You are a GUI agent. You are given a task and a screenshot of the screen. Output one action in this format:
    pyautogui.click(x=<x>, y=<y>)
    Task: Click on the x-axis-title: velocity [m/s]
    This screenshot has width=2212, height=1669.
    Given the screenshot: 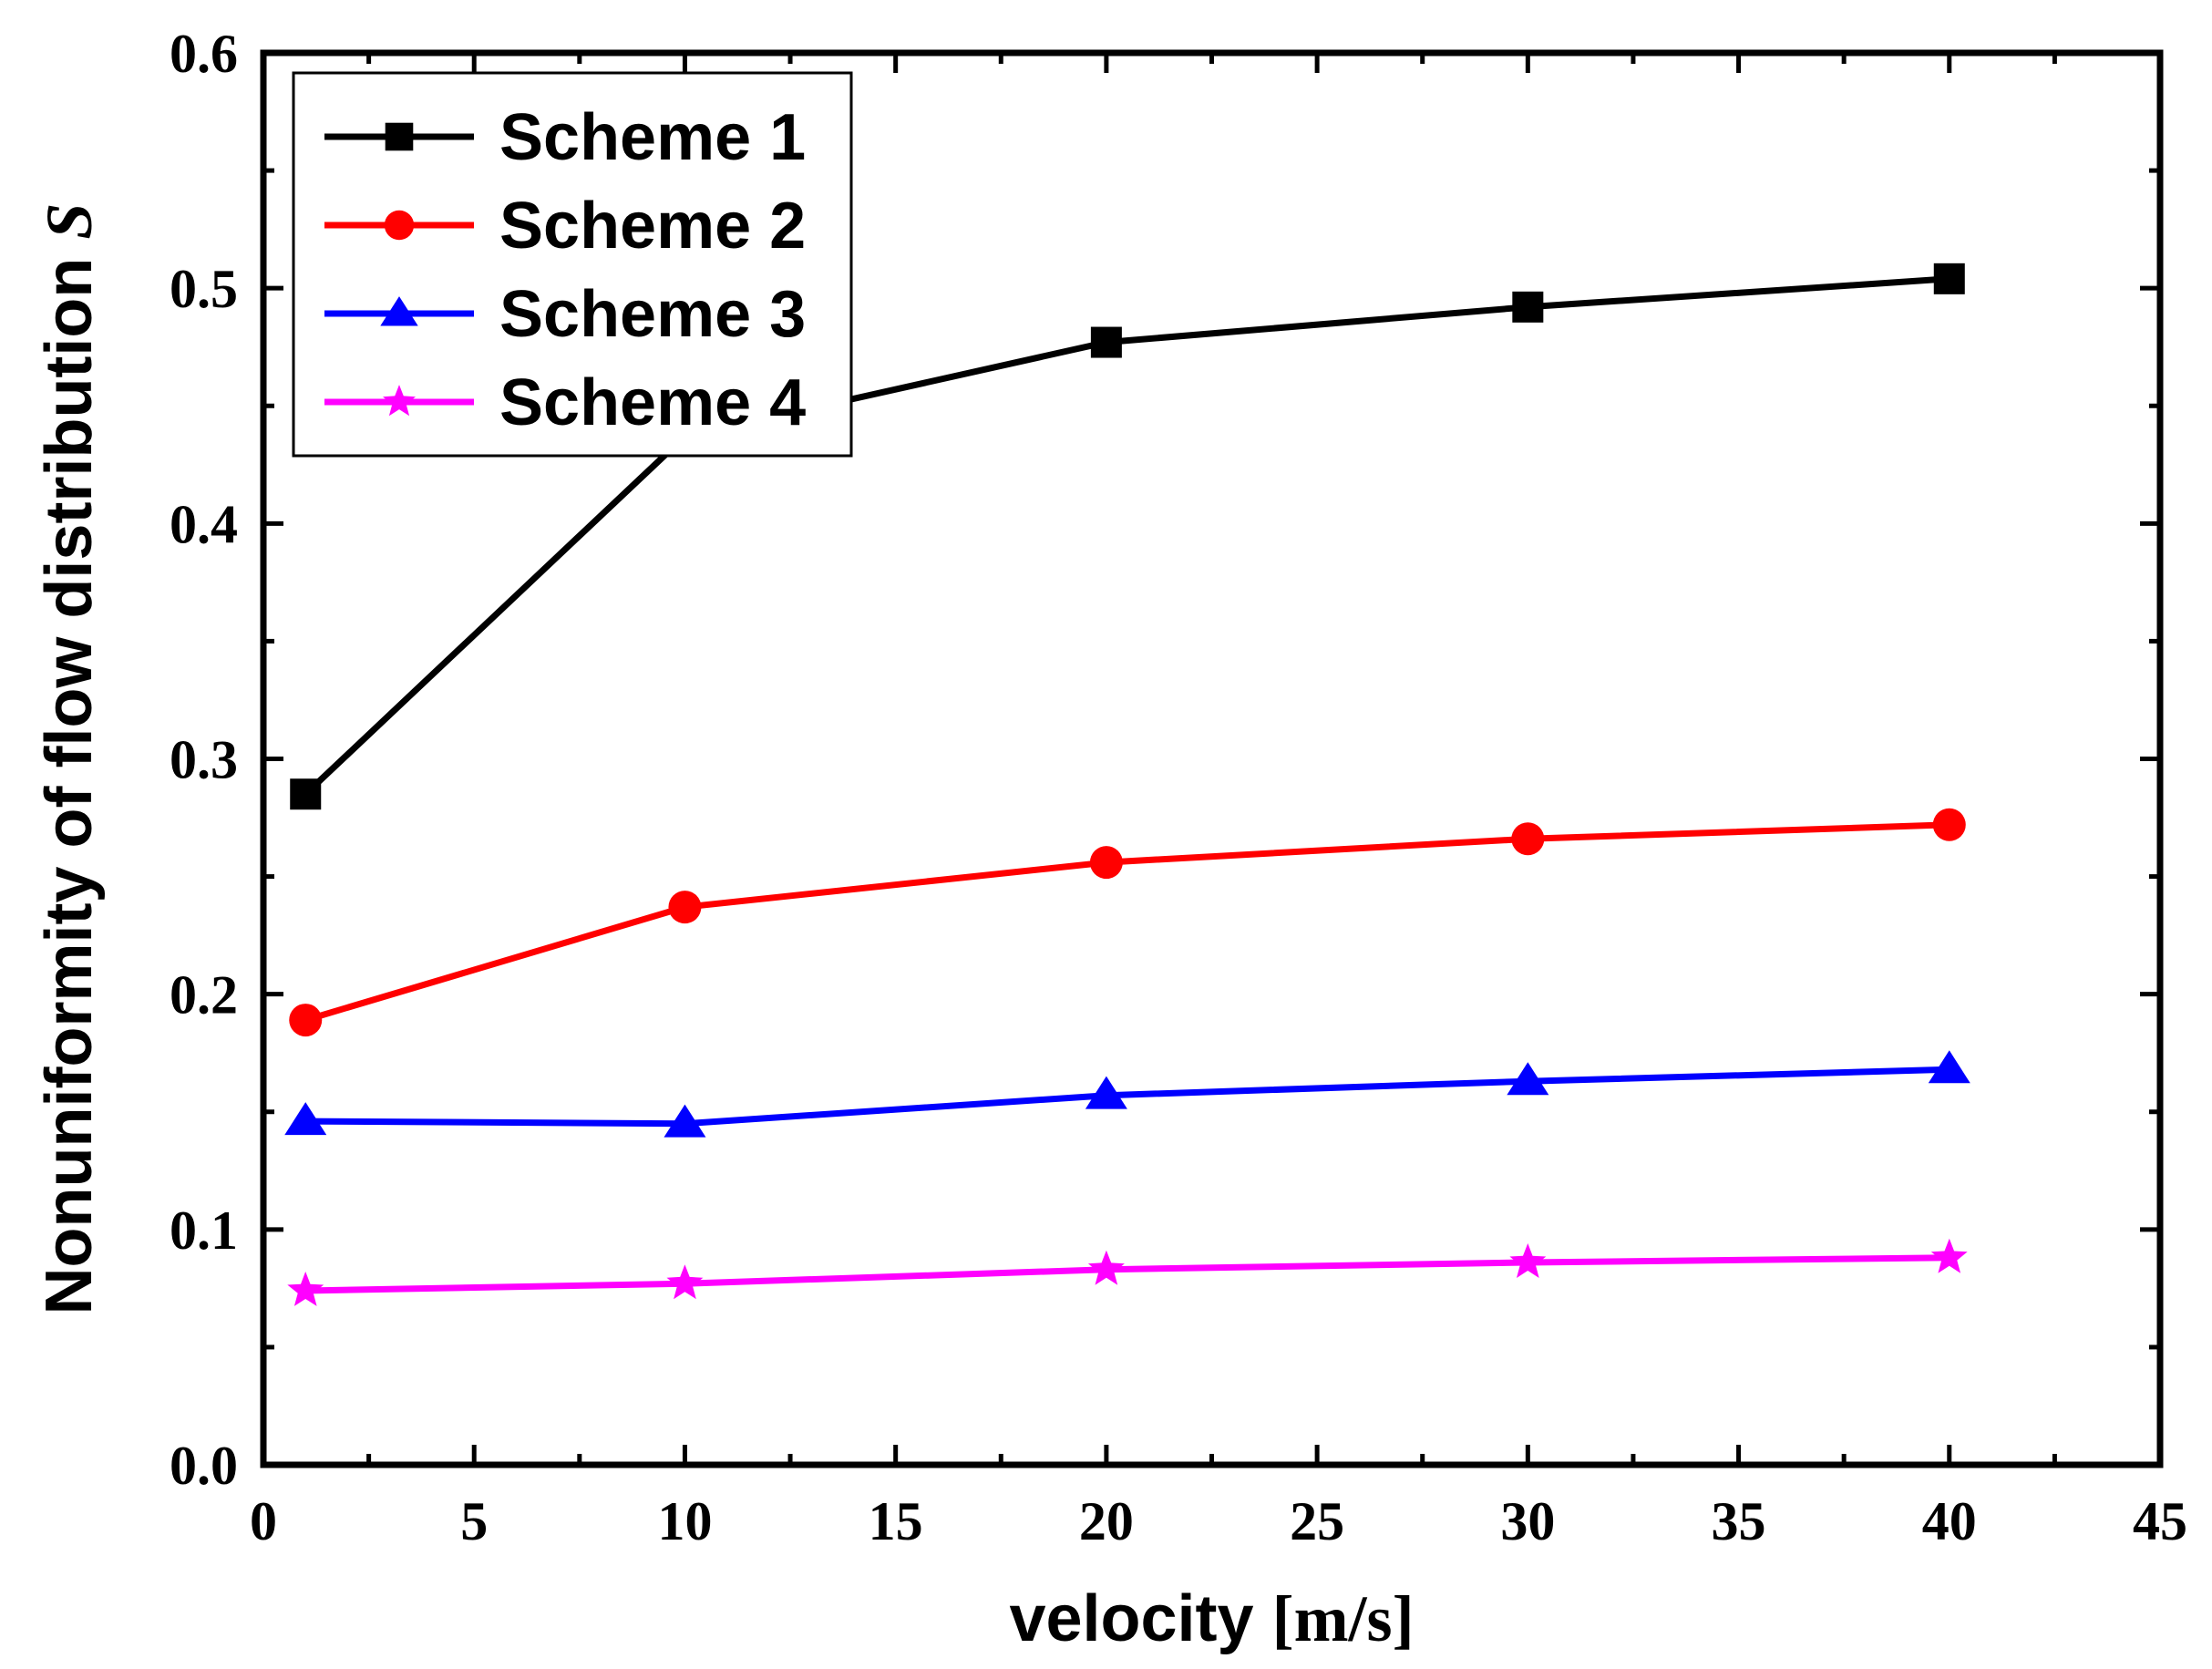 What is the action you would take?
    pyautogui.click(x=1211, y=1618)
    